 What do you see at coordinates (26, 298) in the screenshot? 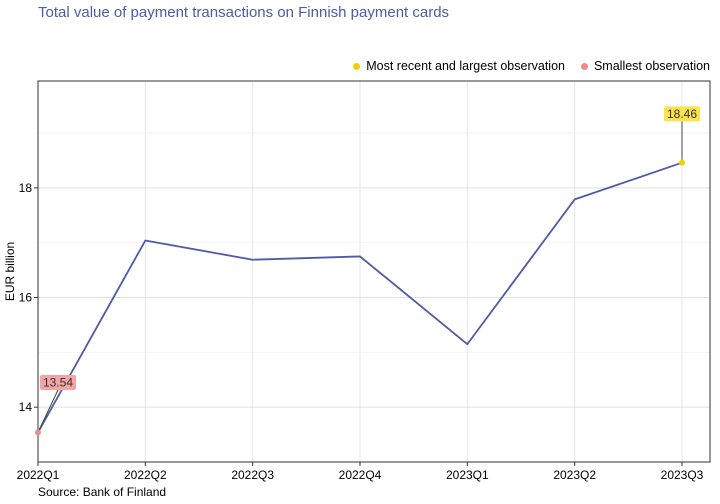
I see `y-tick-label: 16` at bounding box center [26, 298].